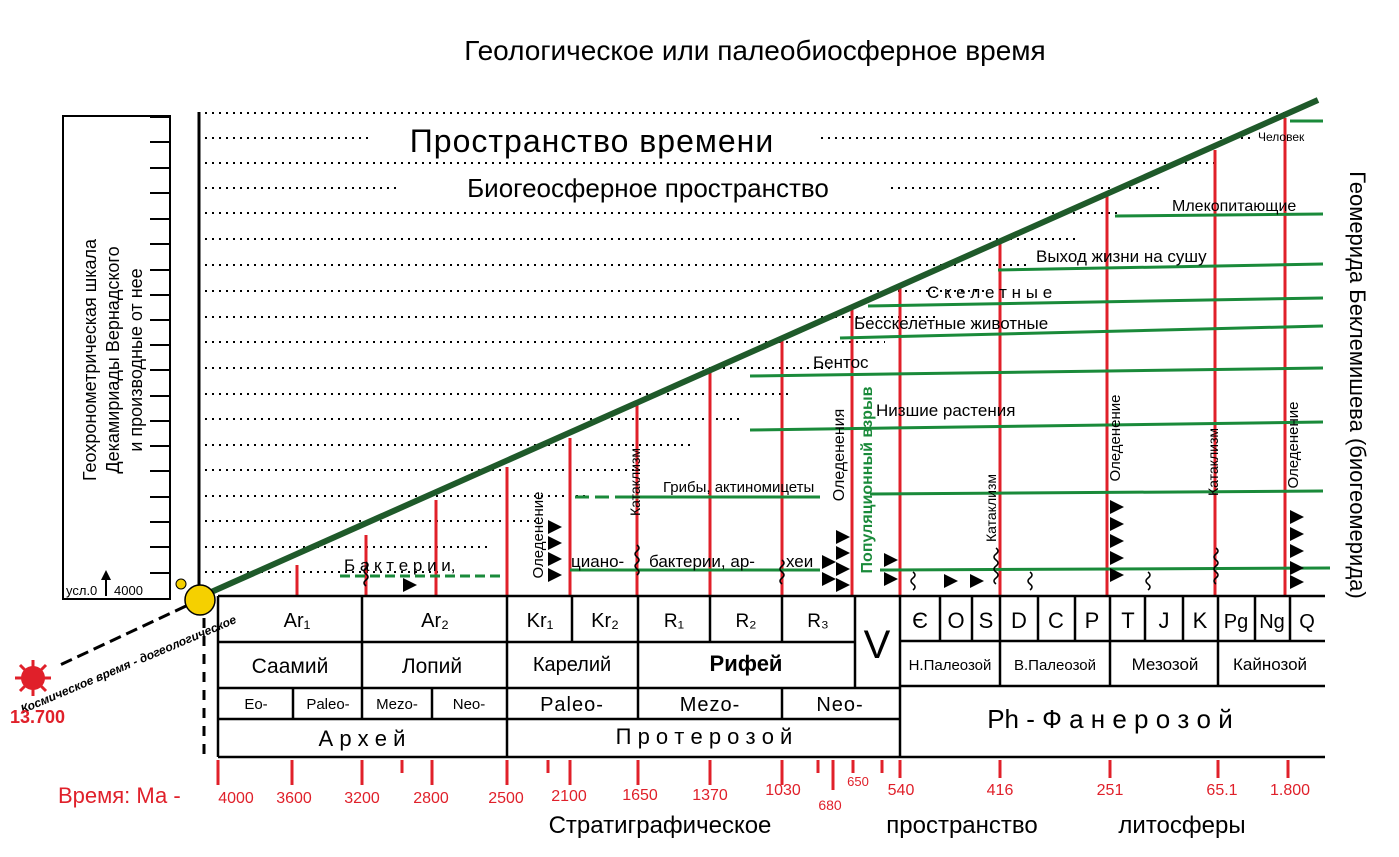 The image size is (1399, 857). Describe the element at coordinates (294, 798) in the screenshot. I see `tick-3600: 3600` at that location.